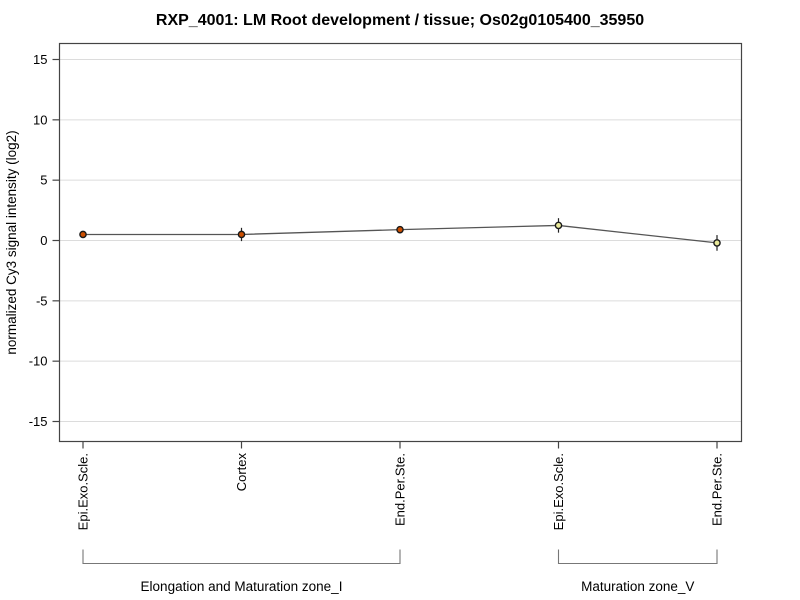  What do you see at coordinates (43, 240) in the screenshot?
I see `y-tick-label: 0` at bounding box center [43, 240].